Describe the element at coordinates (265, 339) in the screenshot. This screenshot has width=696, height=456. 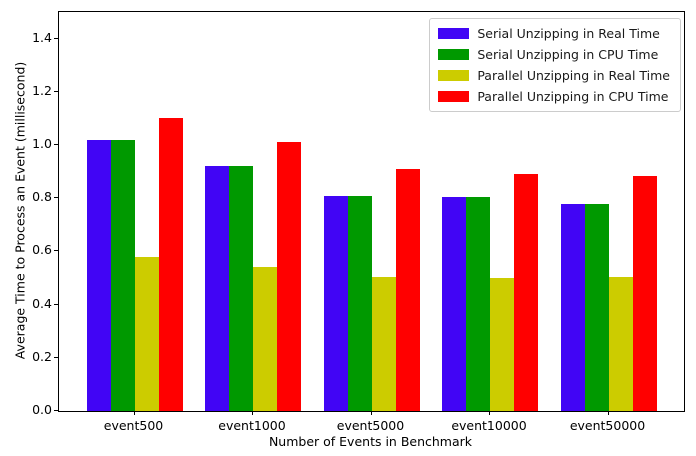
I see `bar-event1000-s2` at that location.